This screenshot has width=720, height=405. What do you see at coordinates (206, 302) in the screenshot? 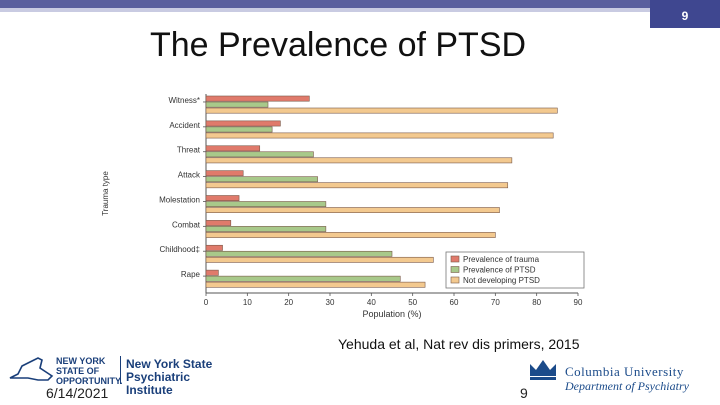
I see `x-tick-label: 0` at bounding box center [206, 302].